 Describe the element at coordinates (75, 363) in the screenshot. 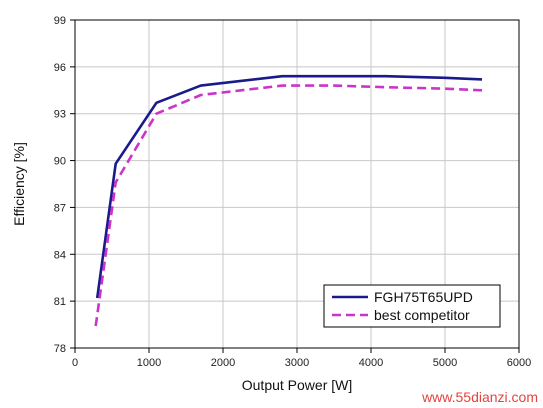

I see `x-tick-label: 0` at that location.